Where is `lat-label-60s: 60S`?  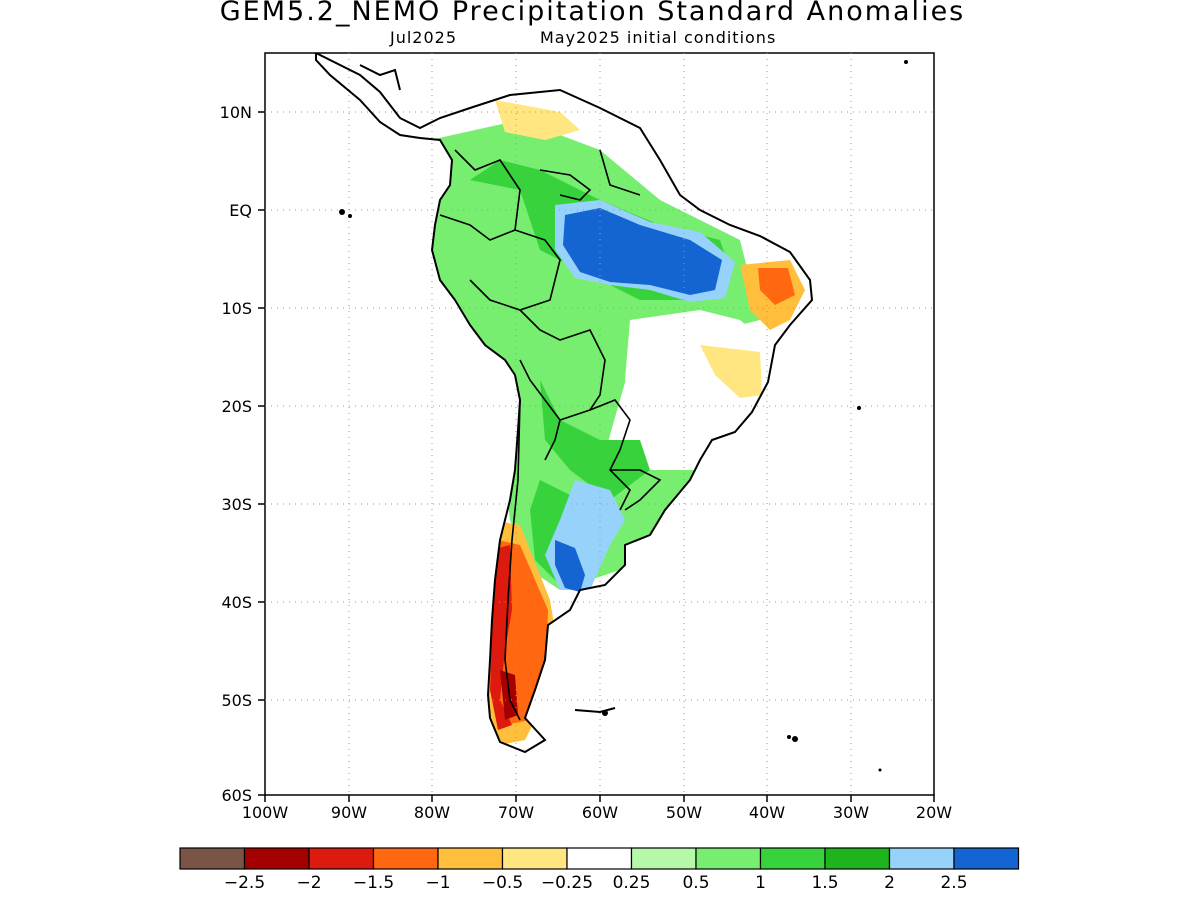
lat-label-60s: 60S is located at coordinates (236, 795).